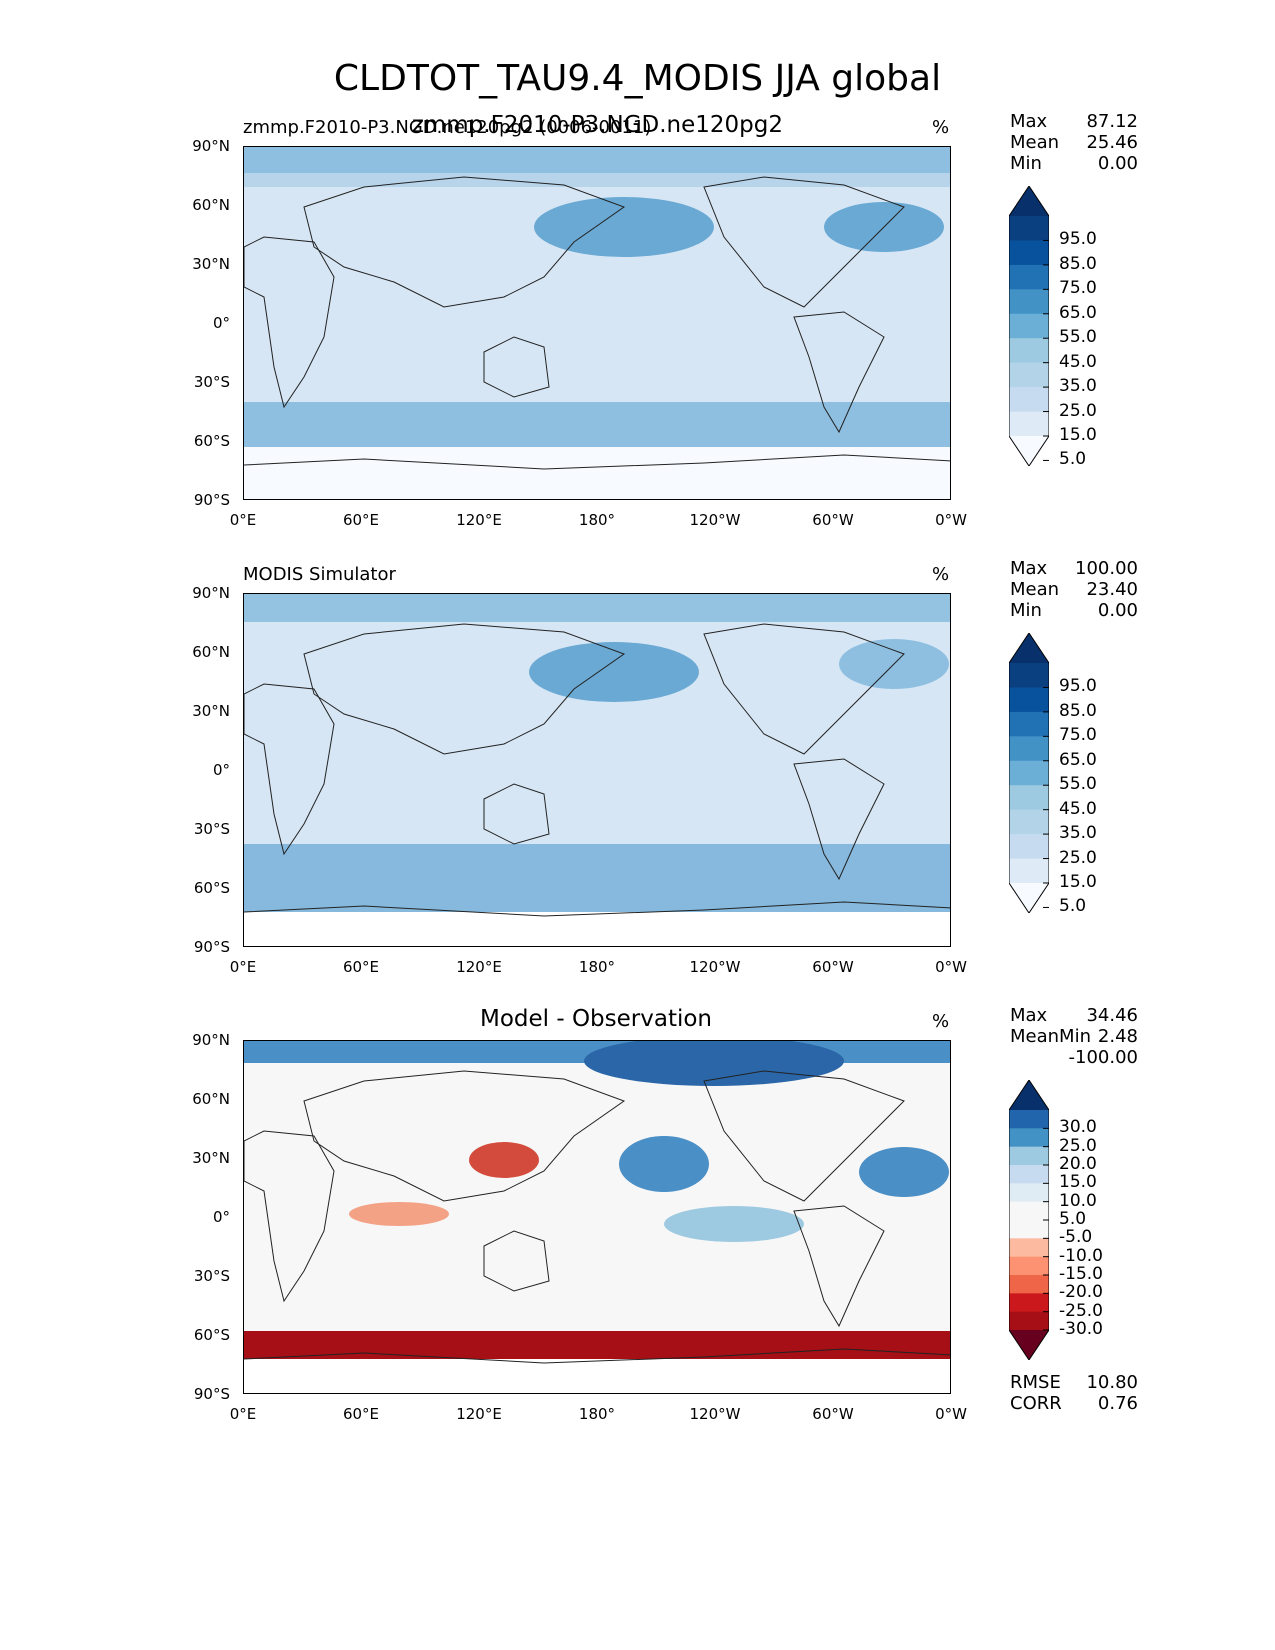 This screenshot has height=1650, width=1275. I want to click on panel1-ytick-5: 30°S, so click(211, 382).